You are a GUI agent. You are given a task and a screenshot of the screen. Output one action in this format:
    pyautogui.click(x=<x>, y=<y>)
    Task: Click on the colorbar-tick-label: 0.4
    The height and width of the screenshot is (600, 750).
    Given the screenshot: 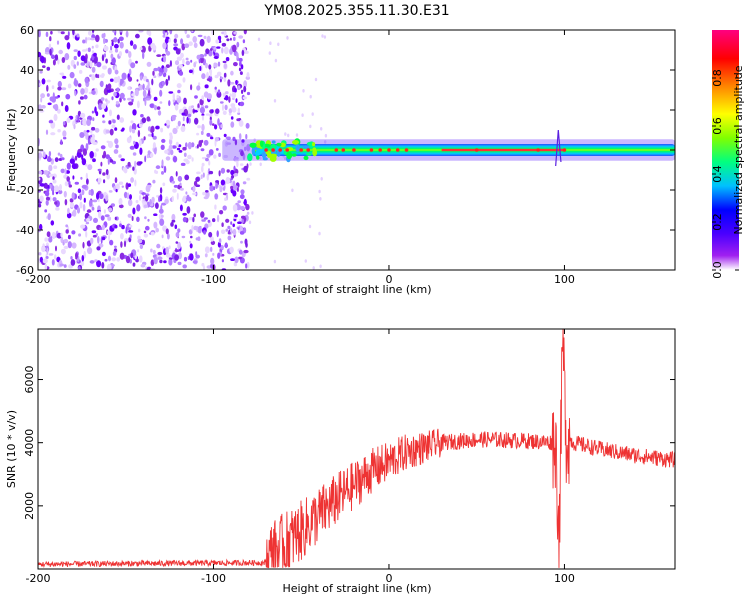 What is the action you would take?
    pyautogui.click(x=717, y=174)
    